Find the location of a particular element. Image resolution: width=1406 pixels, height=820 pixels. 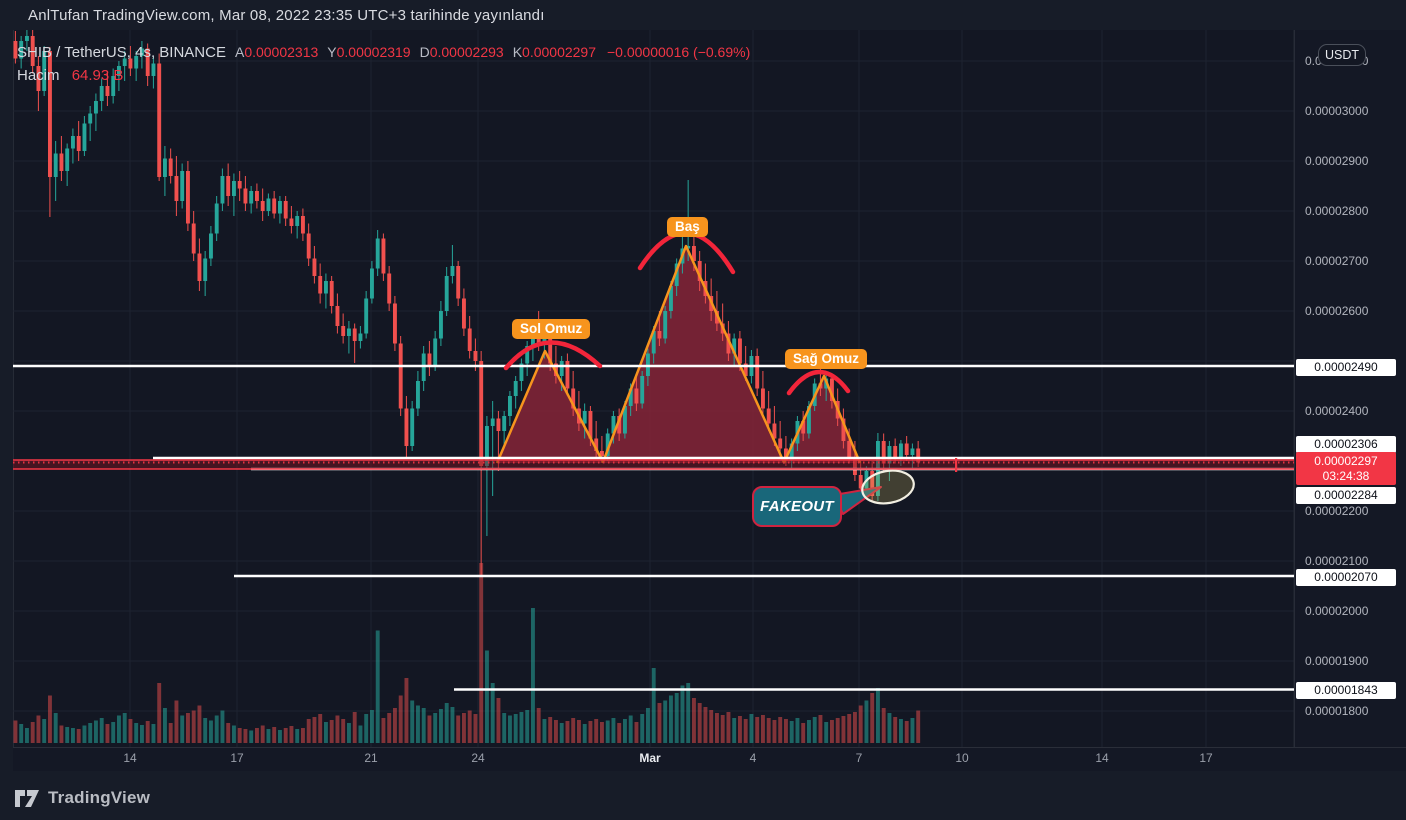

right-shoulder-label: Sağ Omuz is located at coordinates (826, 359).